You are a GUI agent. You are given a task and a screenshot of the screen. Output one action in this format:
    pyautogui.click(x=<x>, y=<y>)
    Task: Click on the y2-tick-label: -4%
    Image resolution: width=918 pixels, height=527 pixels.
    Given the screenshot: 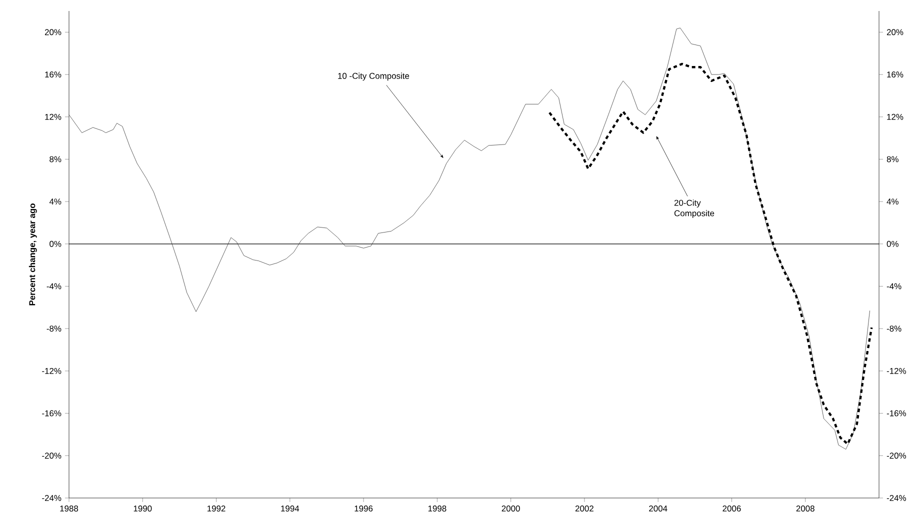 What is the action you would take?
    pyautogui.click(x=894, y=286)
    